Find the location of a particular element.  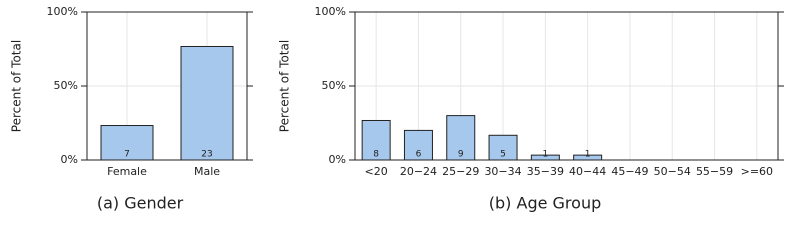

x-tick-label: 20−24 is located at coordinates (418, 171).